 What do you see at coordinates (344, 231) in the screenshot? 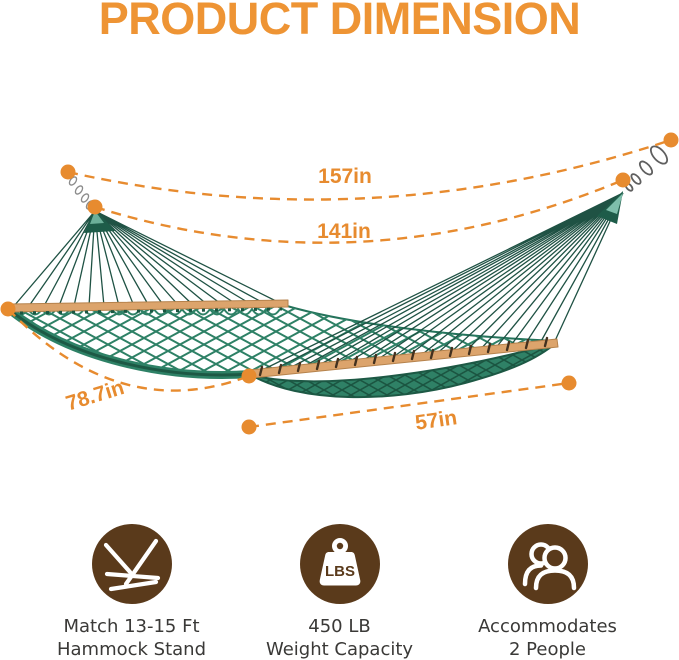
I see `dimension-label-bed-length: 141in` at bounding box center [344, 231].